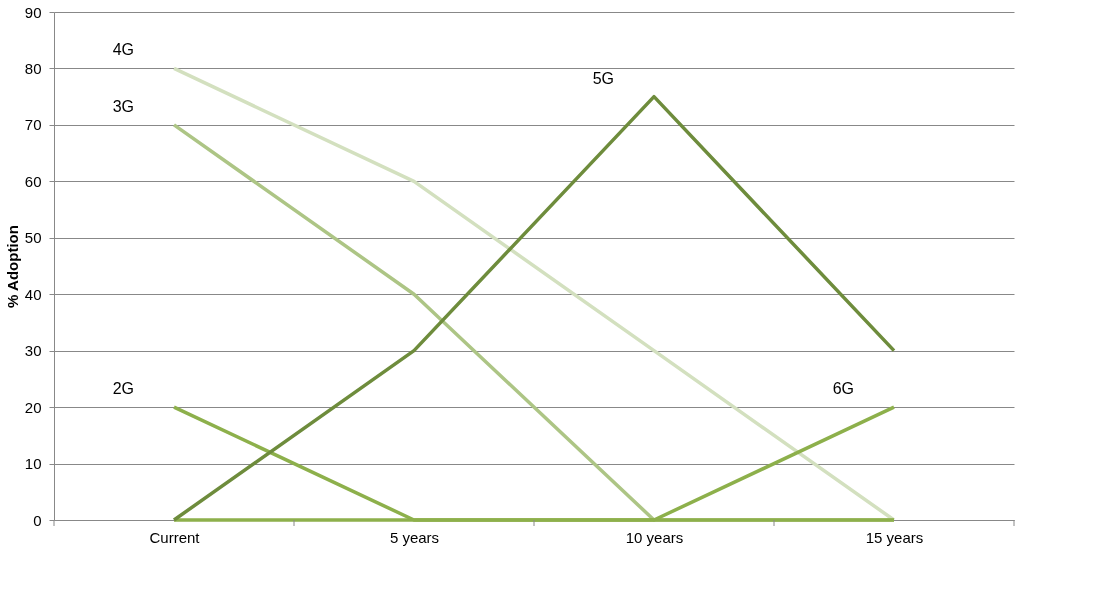  Describe the element at coordinates (12, 266) in the screenshot. I see `y-axis-title: % Adoption` at that location.